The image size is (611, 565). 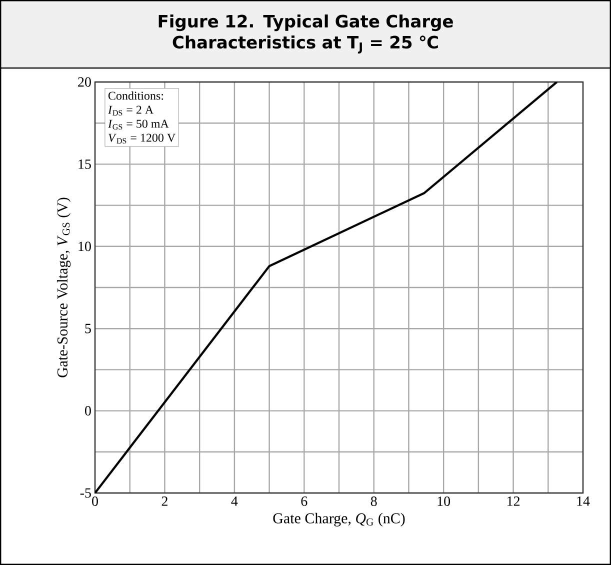 I want to click on chart-title: Figure 12. Typical Gate Charge Characteristics at T$_{J}$ = 25 ℃, so click(x=305, y=34).